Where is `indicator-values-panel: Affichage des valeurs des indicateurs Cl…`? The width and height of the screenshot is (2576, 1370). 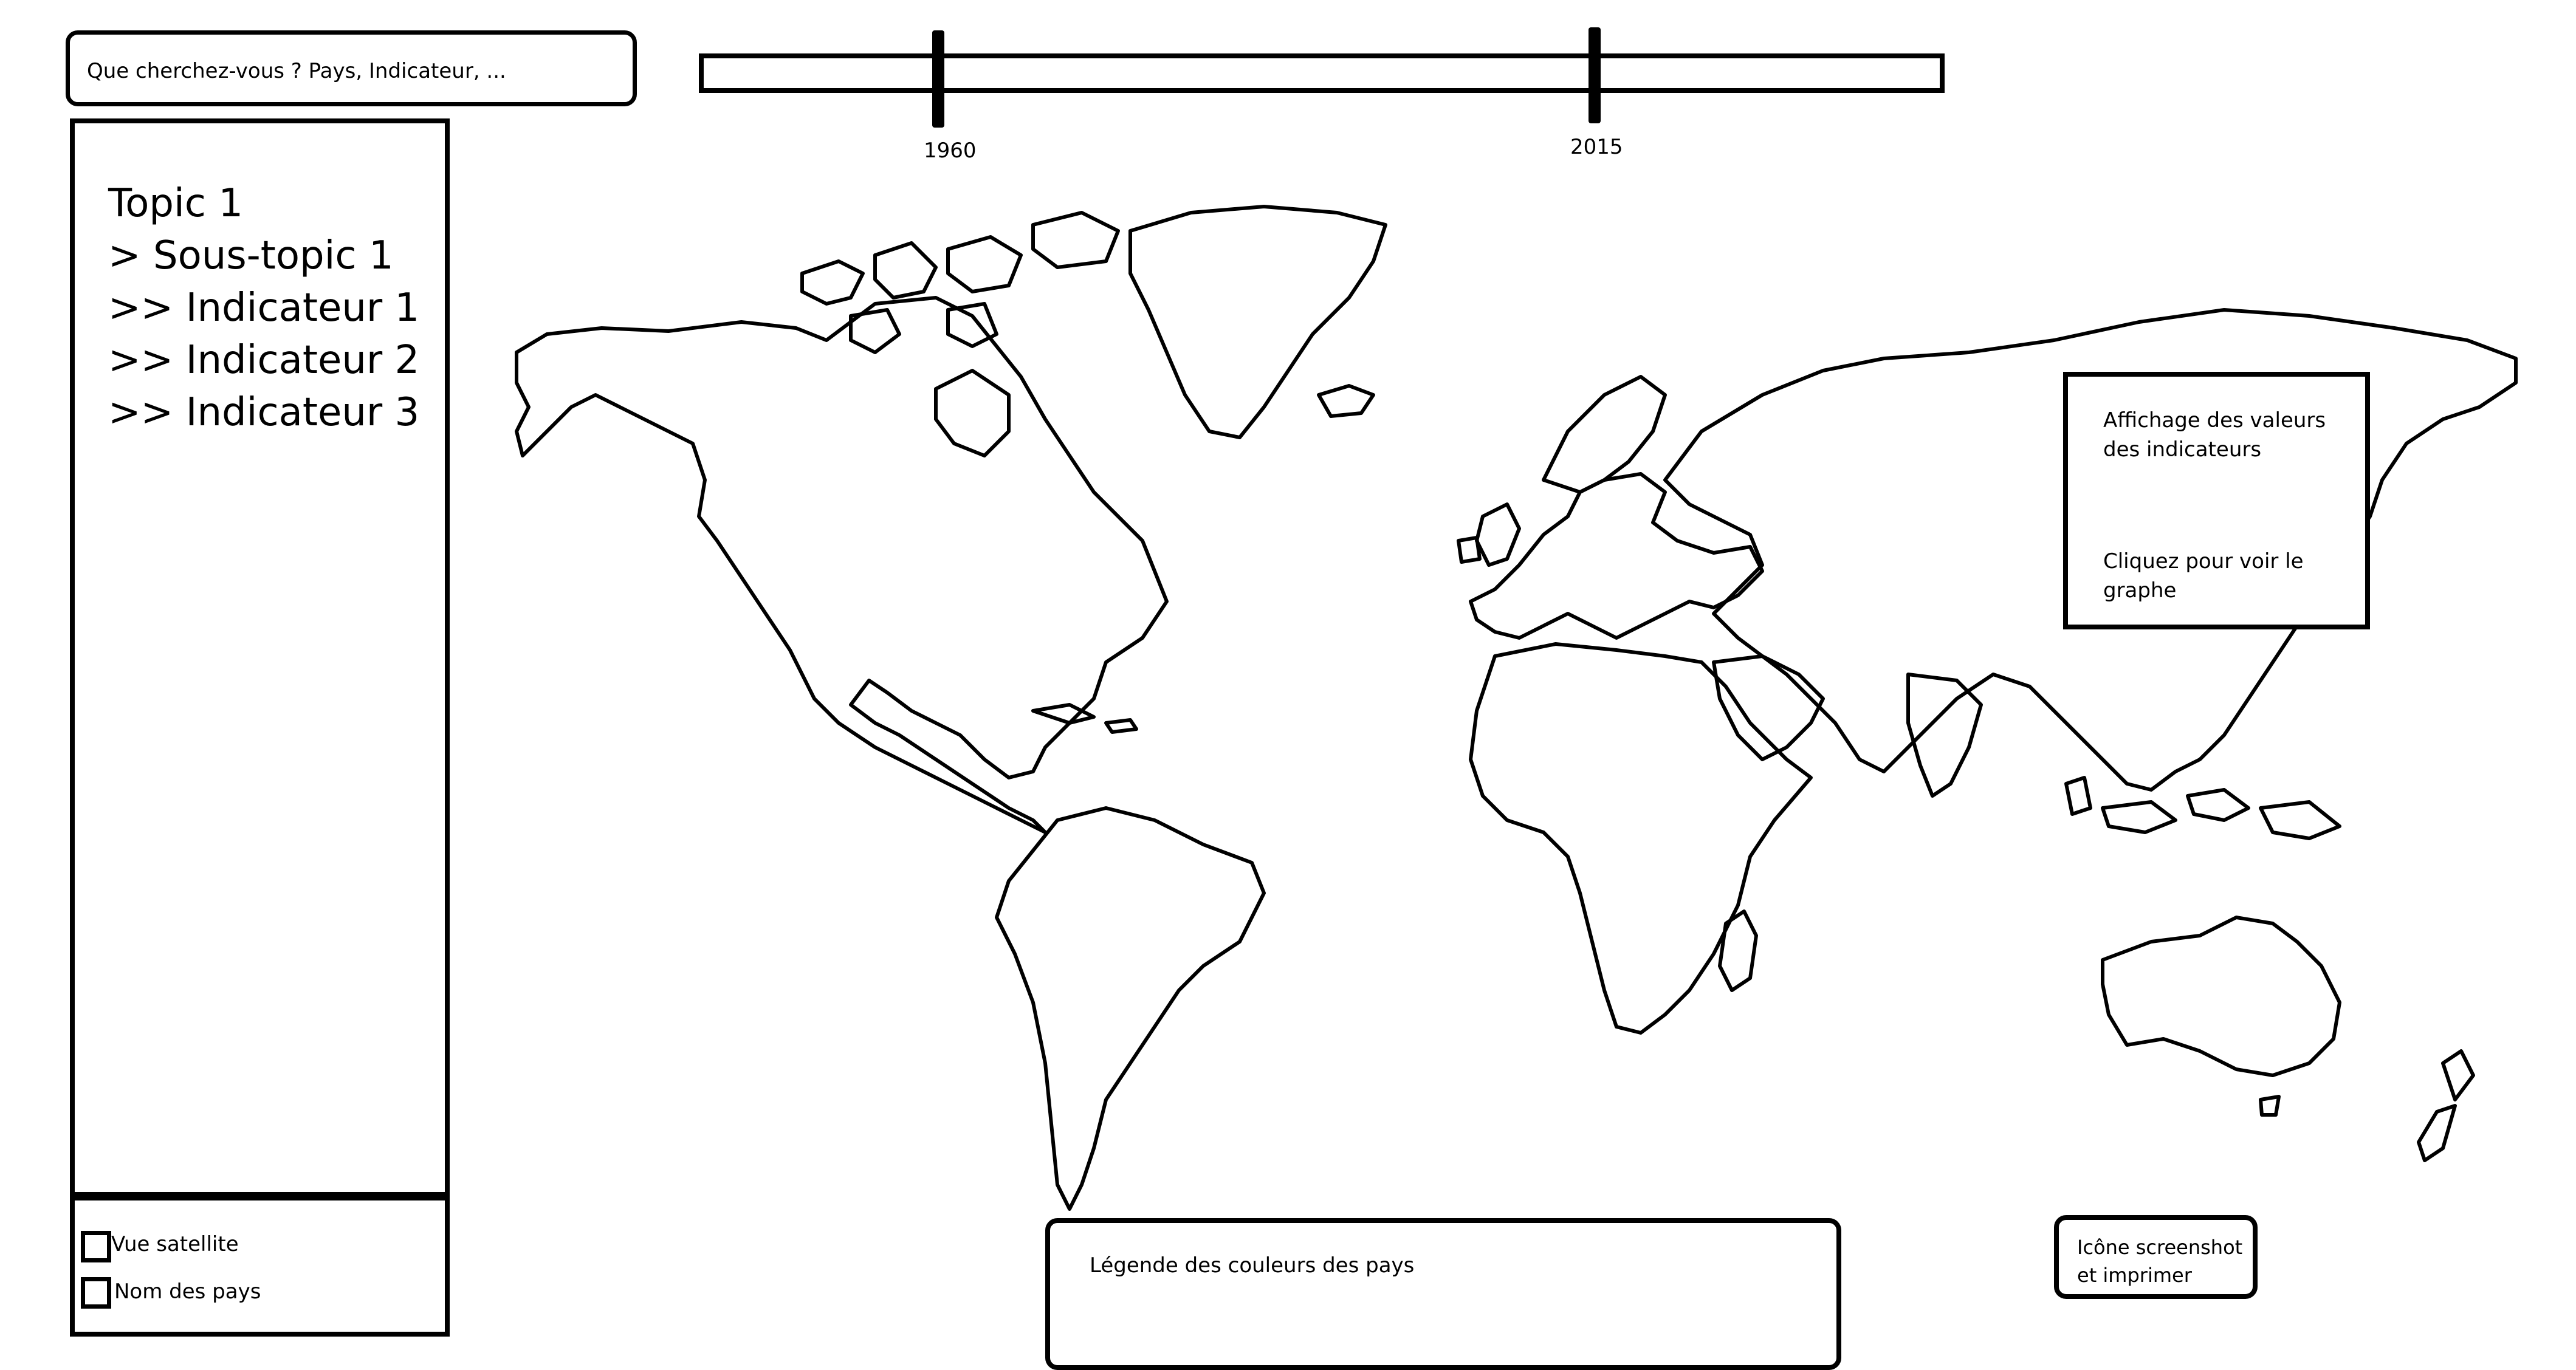
indicator-values-panel: Affichage des valeurs des indicateurs Cl… is located at coordinates (2216, 501).